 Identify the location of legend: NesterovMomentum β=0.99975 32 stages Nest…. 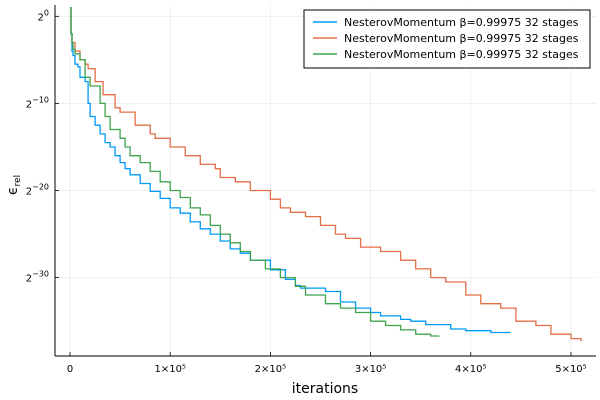
(447, 39).